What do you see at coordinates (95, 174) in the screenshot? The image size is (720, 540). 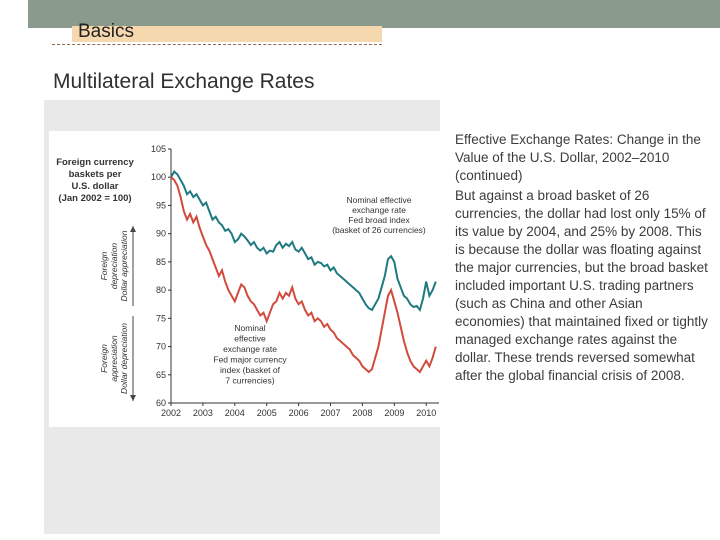 I see `y-axis-title-line: baskets per` at bounding box center [95, 174].